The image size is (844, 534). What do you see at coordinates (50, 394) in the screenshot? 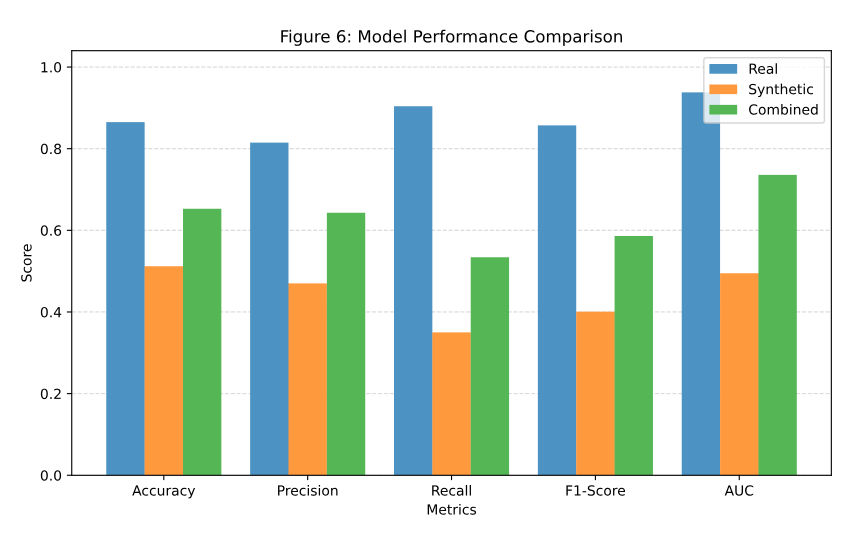
I see `y-tick-label: 0.2` at bounding box center [50, 394].